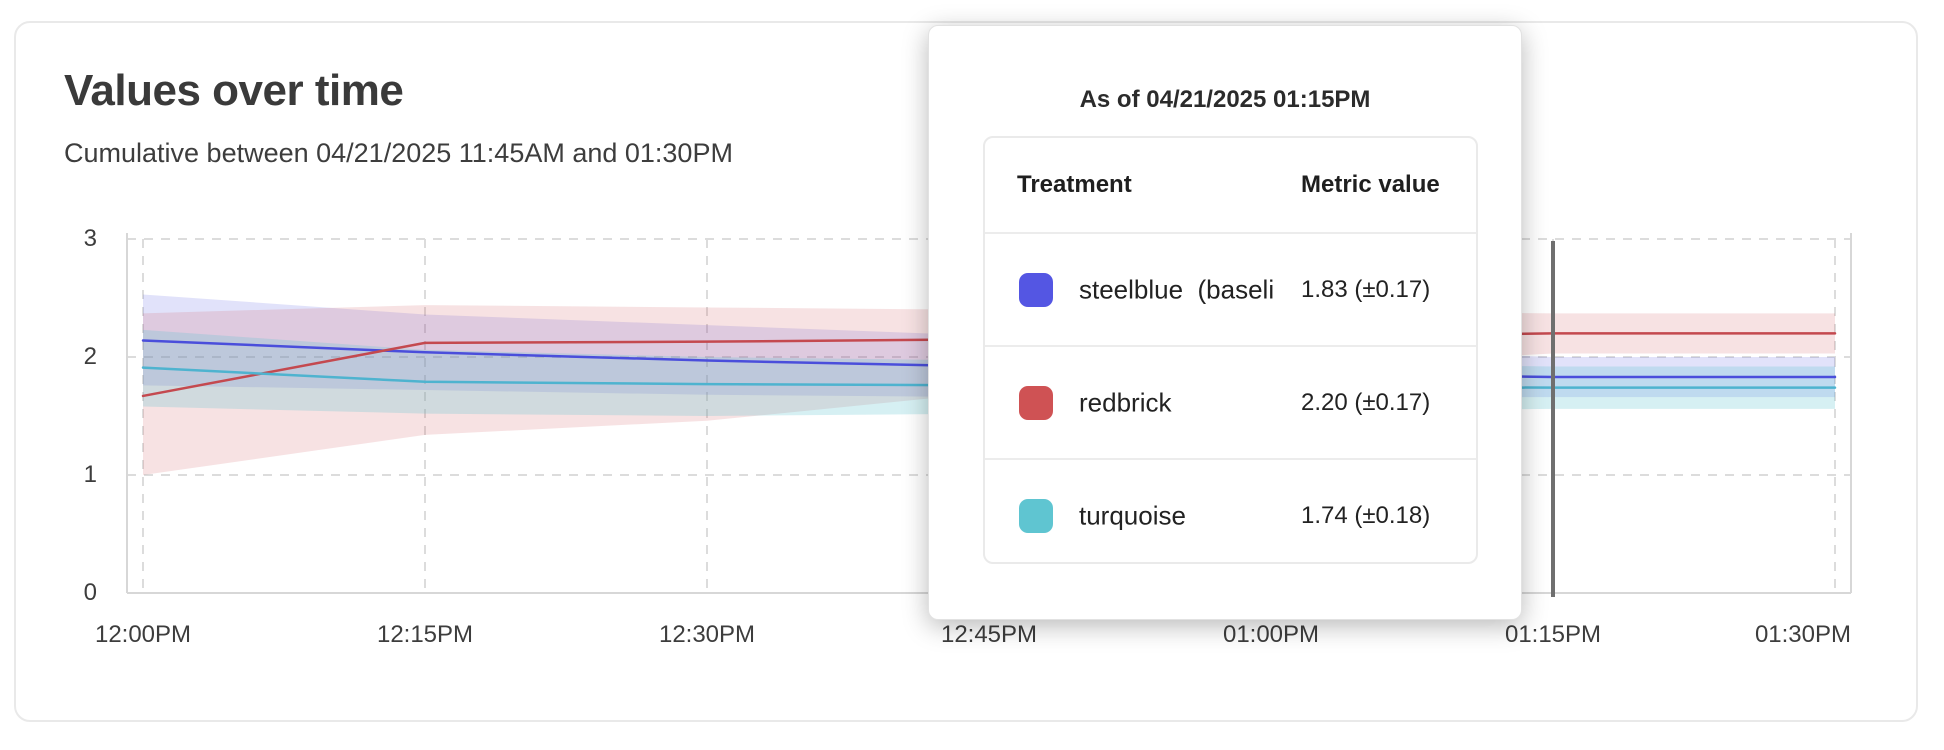 Image resolution: width=1944 pixels, height=750 pixels. What do you see at coordinates (1177, 289) in the screenshot?
I see `treatment-label: steelblue (baseli` at bounding box center [1177, 289].